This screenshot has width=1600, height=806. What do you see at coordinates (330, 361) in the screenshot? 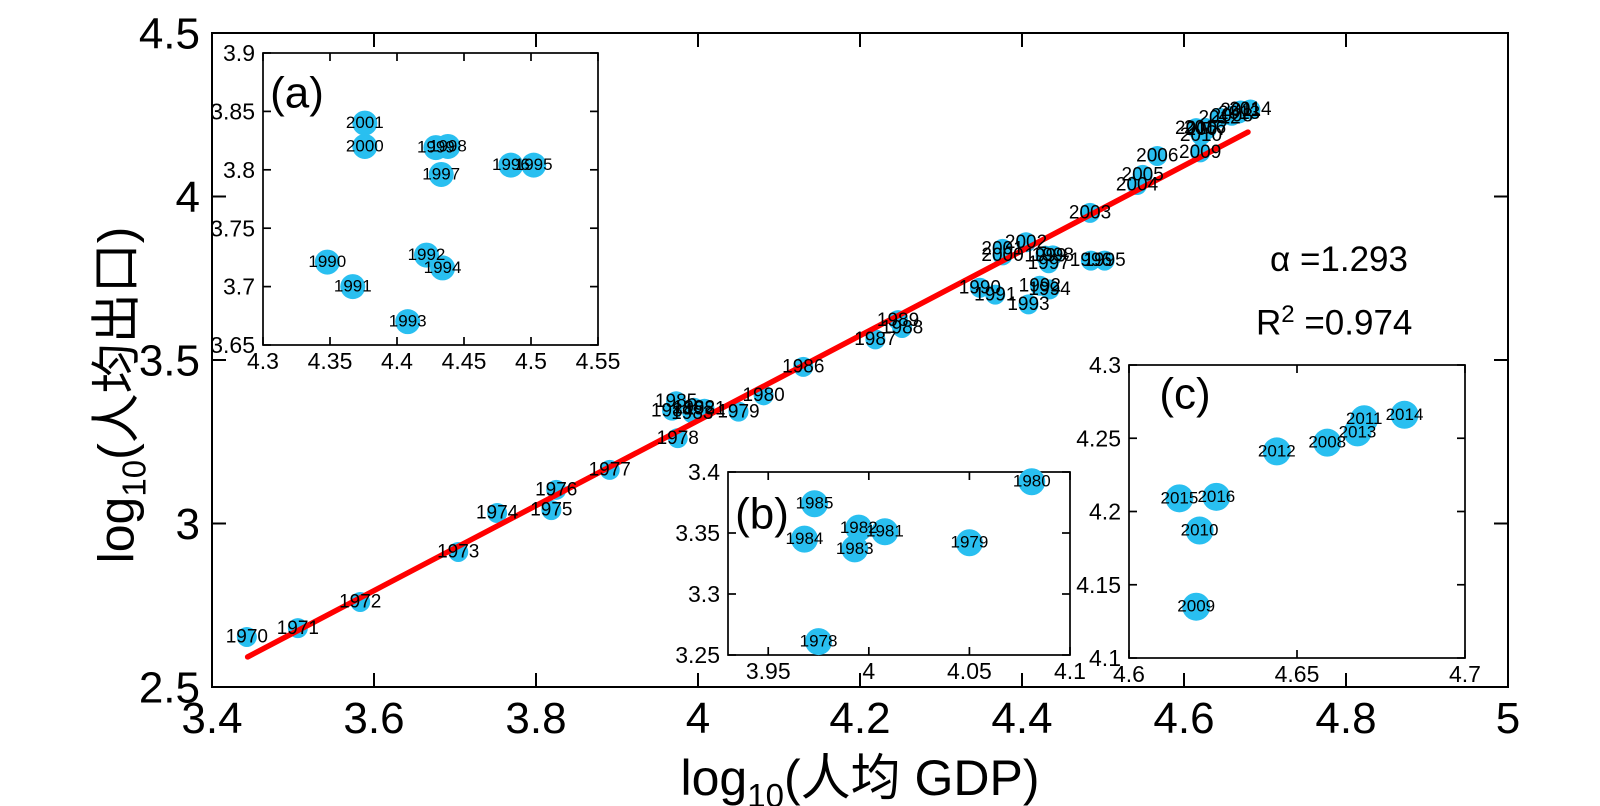
I see `x-tick-label: 4.35` at bounding box center [330, 361].